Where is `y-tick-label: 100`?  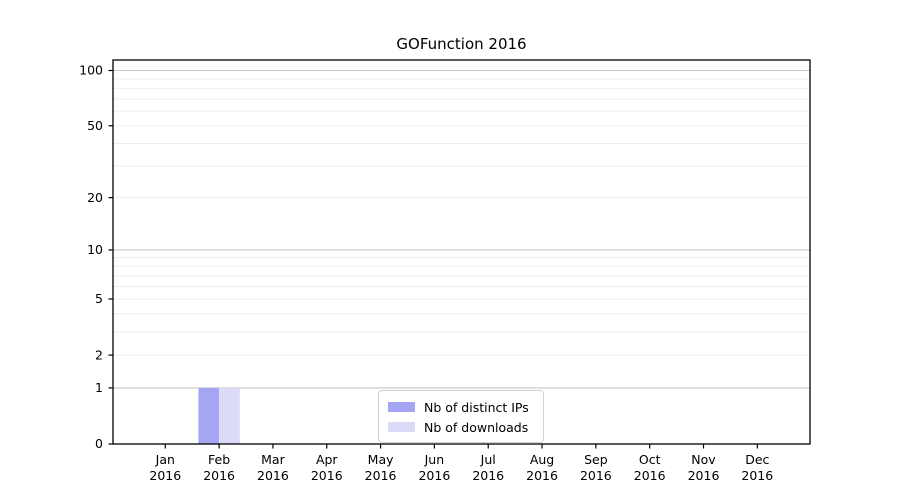
y-tick-label: 100 is located at coordinates (91, 70).